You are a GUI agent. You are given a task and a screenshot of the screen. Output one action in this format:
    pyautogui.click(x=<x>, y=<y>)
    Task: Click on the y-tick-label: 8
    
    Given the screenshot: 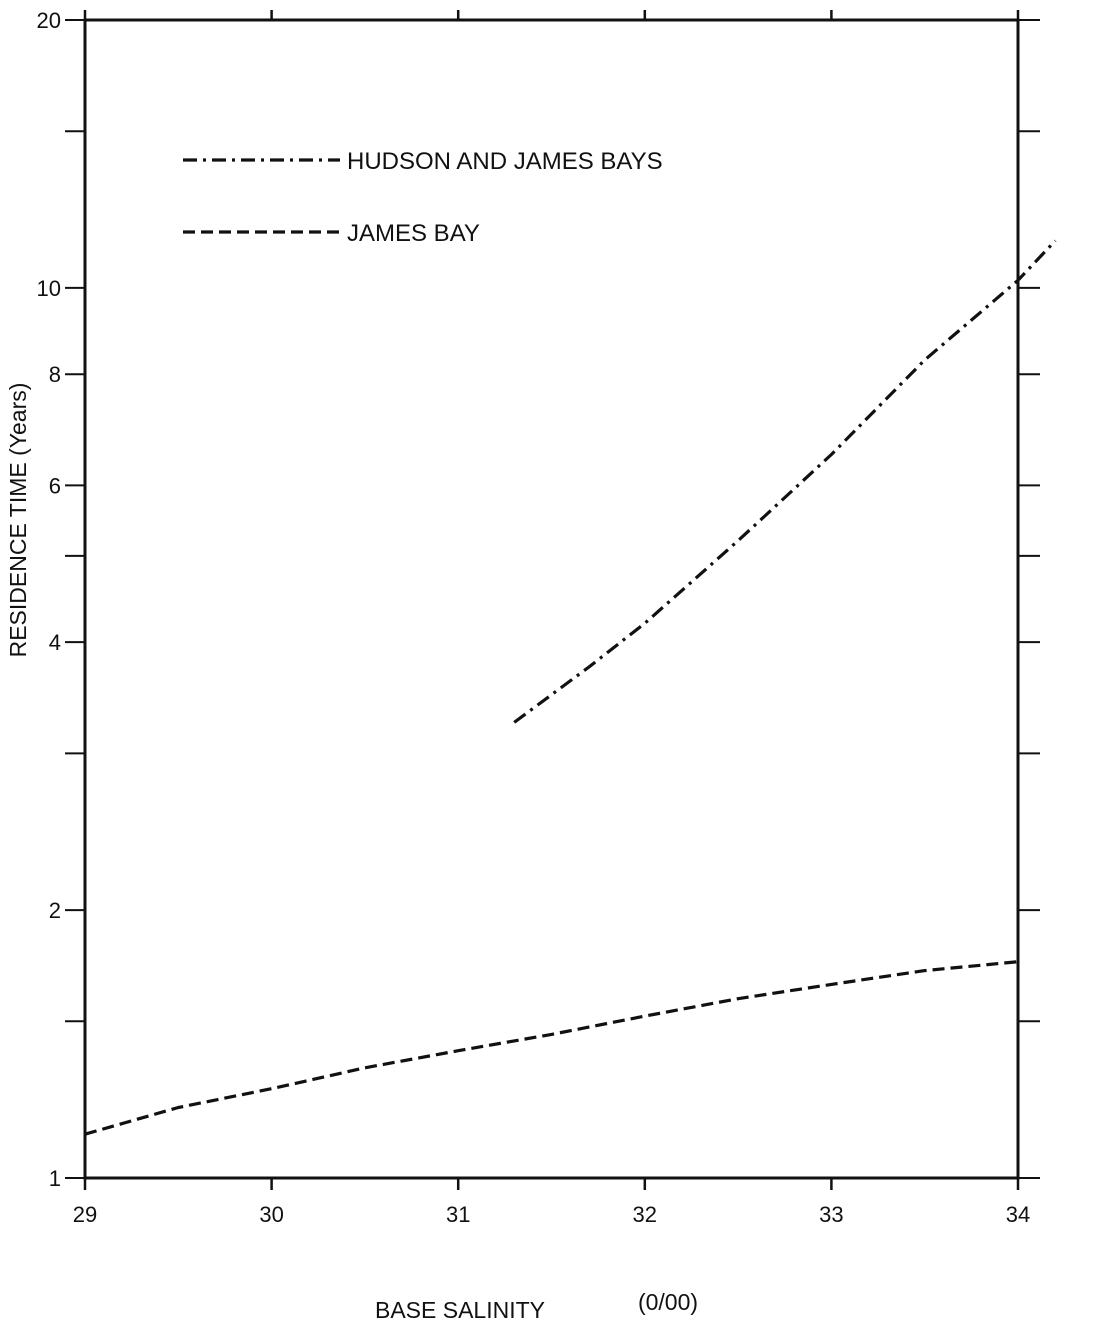 What is the action you would take?
    pyautogui.click(x=55, y=374)
    